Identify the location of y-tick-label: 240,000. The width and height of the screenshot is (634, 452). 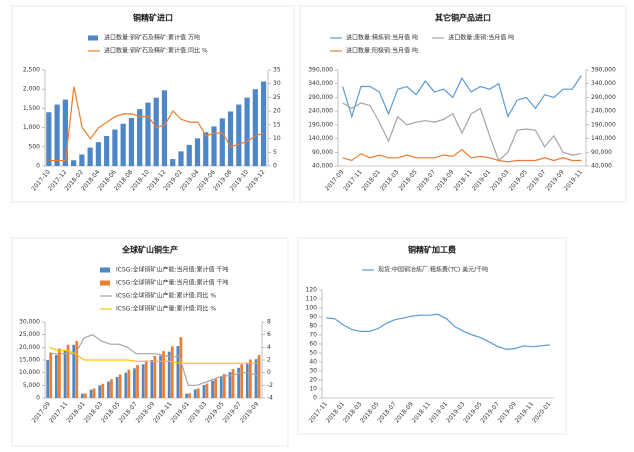
(320, 111).